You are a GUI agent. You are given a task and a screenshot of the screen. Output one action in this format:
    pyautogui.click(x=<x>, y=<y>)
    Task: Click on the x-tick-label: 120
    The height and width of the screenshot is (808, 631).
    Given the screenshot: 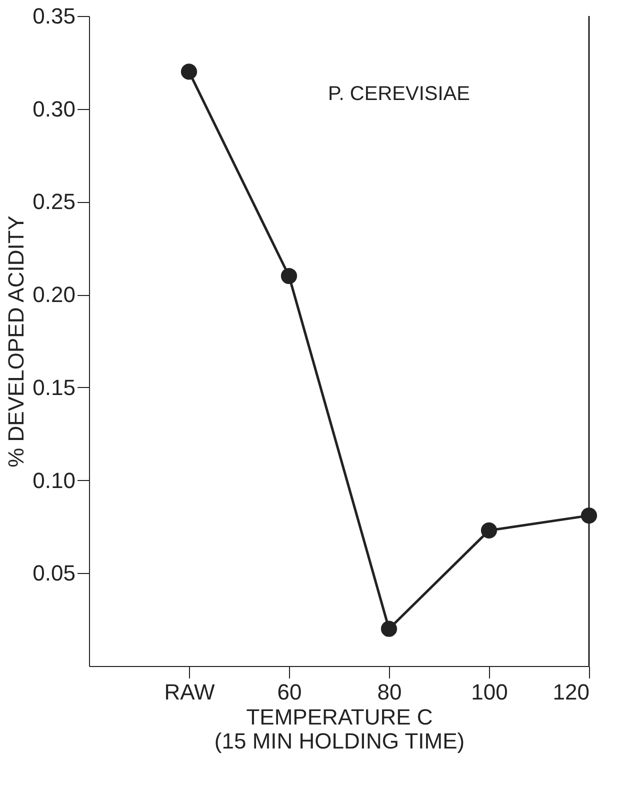 What is the action you would take?
    pyautogui.click(x=571, y=692)
    